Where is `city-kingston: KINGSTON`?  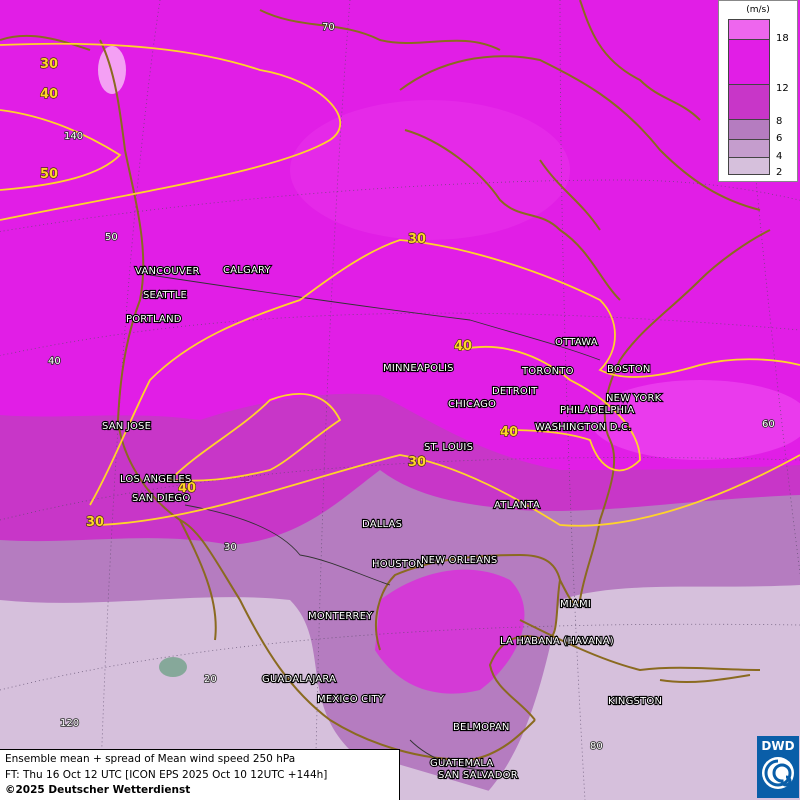 city-kingston: KINGSTON is located at coordinates (635, 701).